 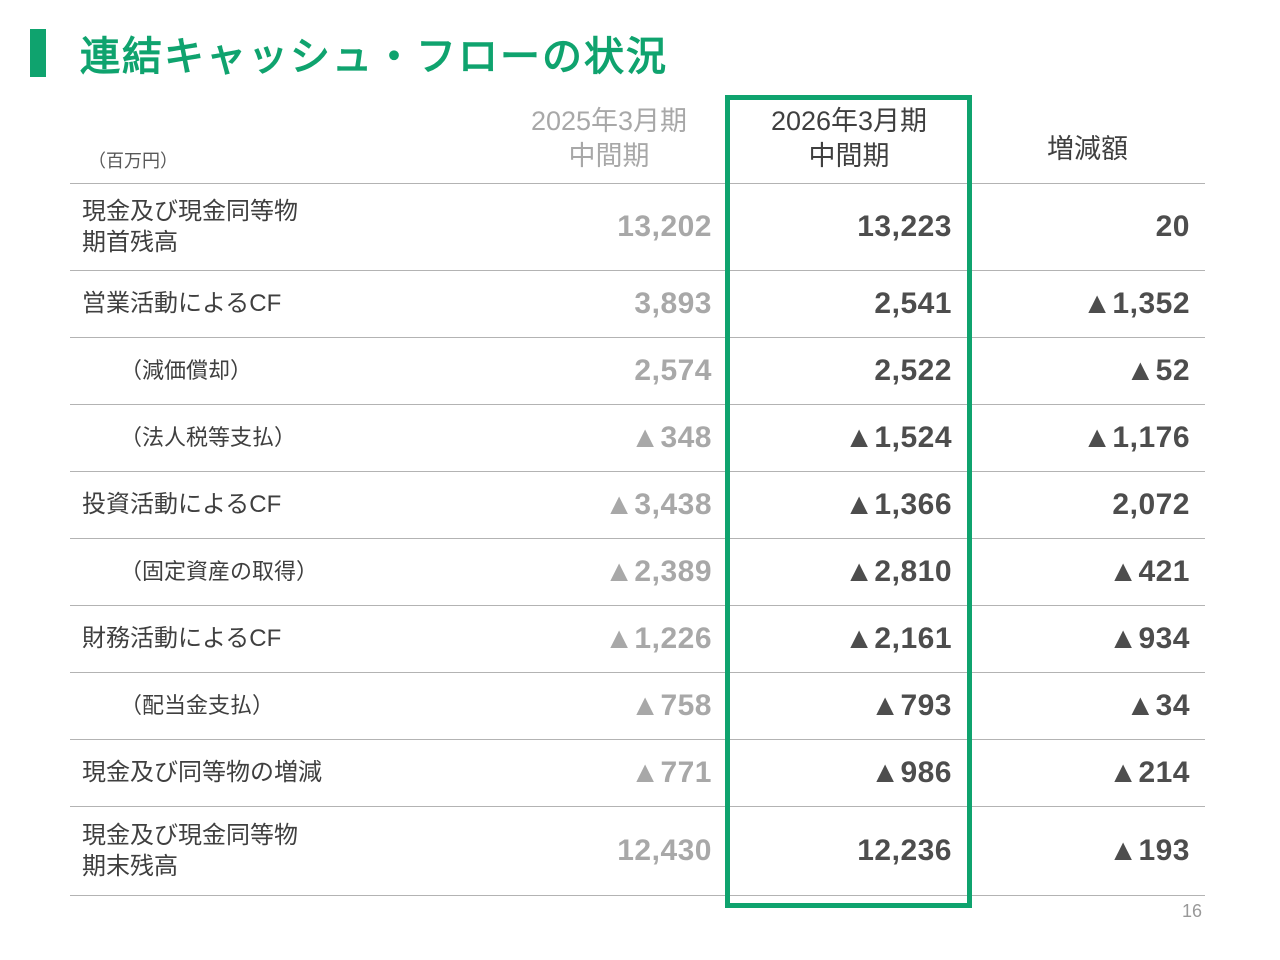 What do you see at coordinates (913, 370) in the screenshot?
I see `value-2026: 2,522` at bounding box center [913, 370].